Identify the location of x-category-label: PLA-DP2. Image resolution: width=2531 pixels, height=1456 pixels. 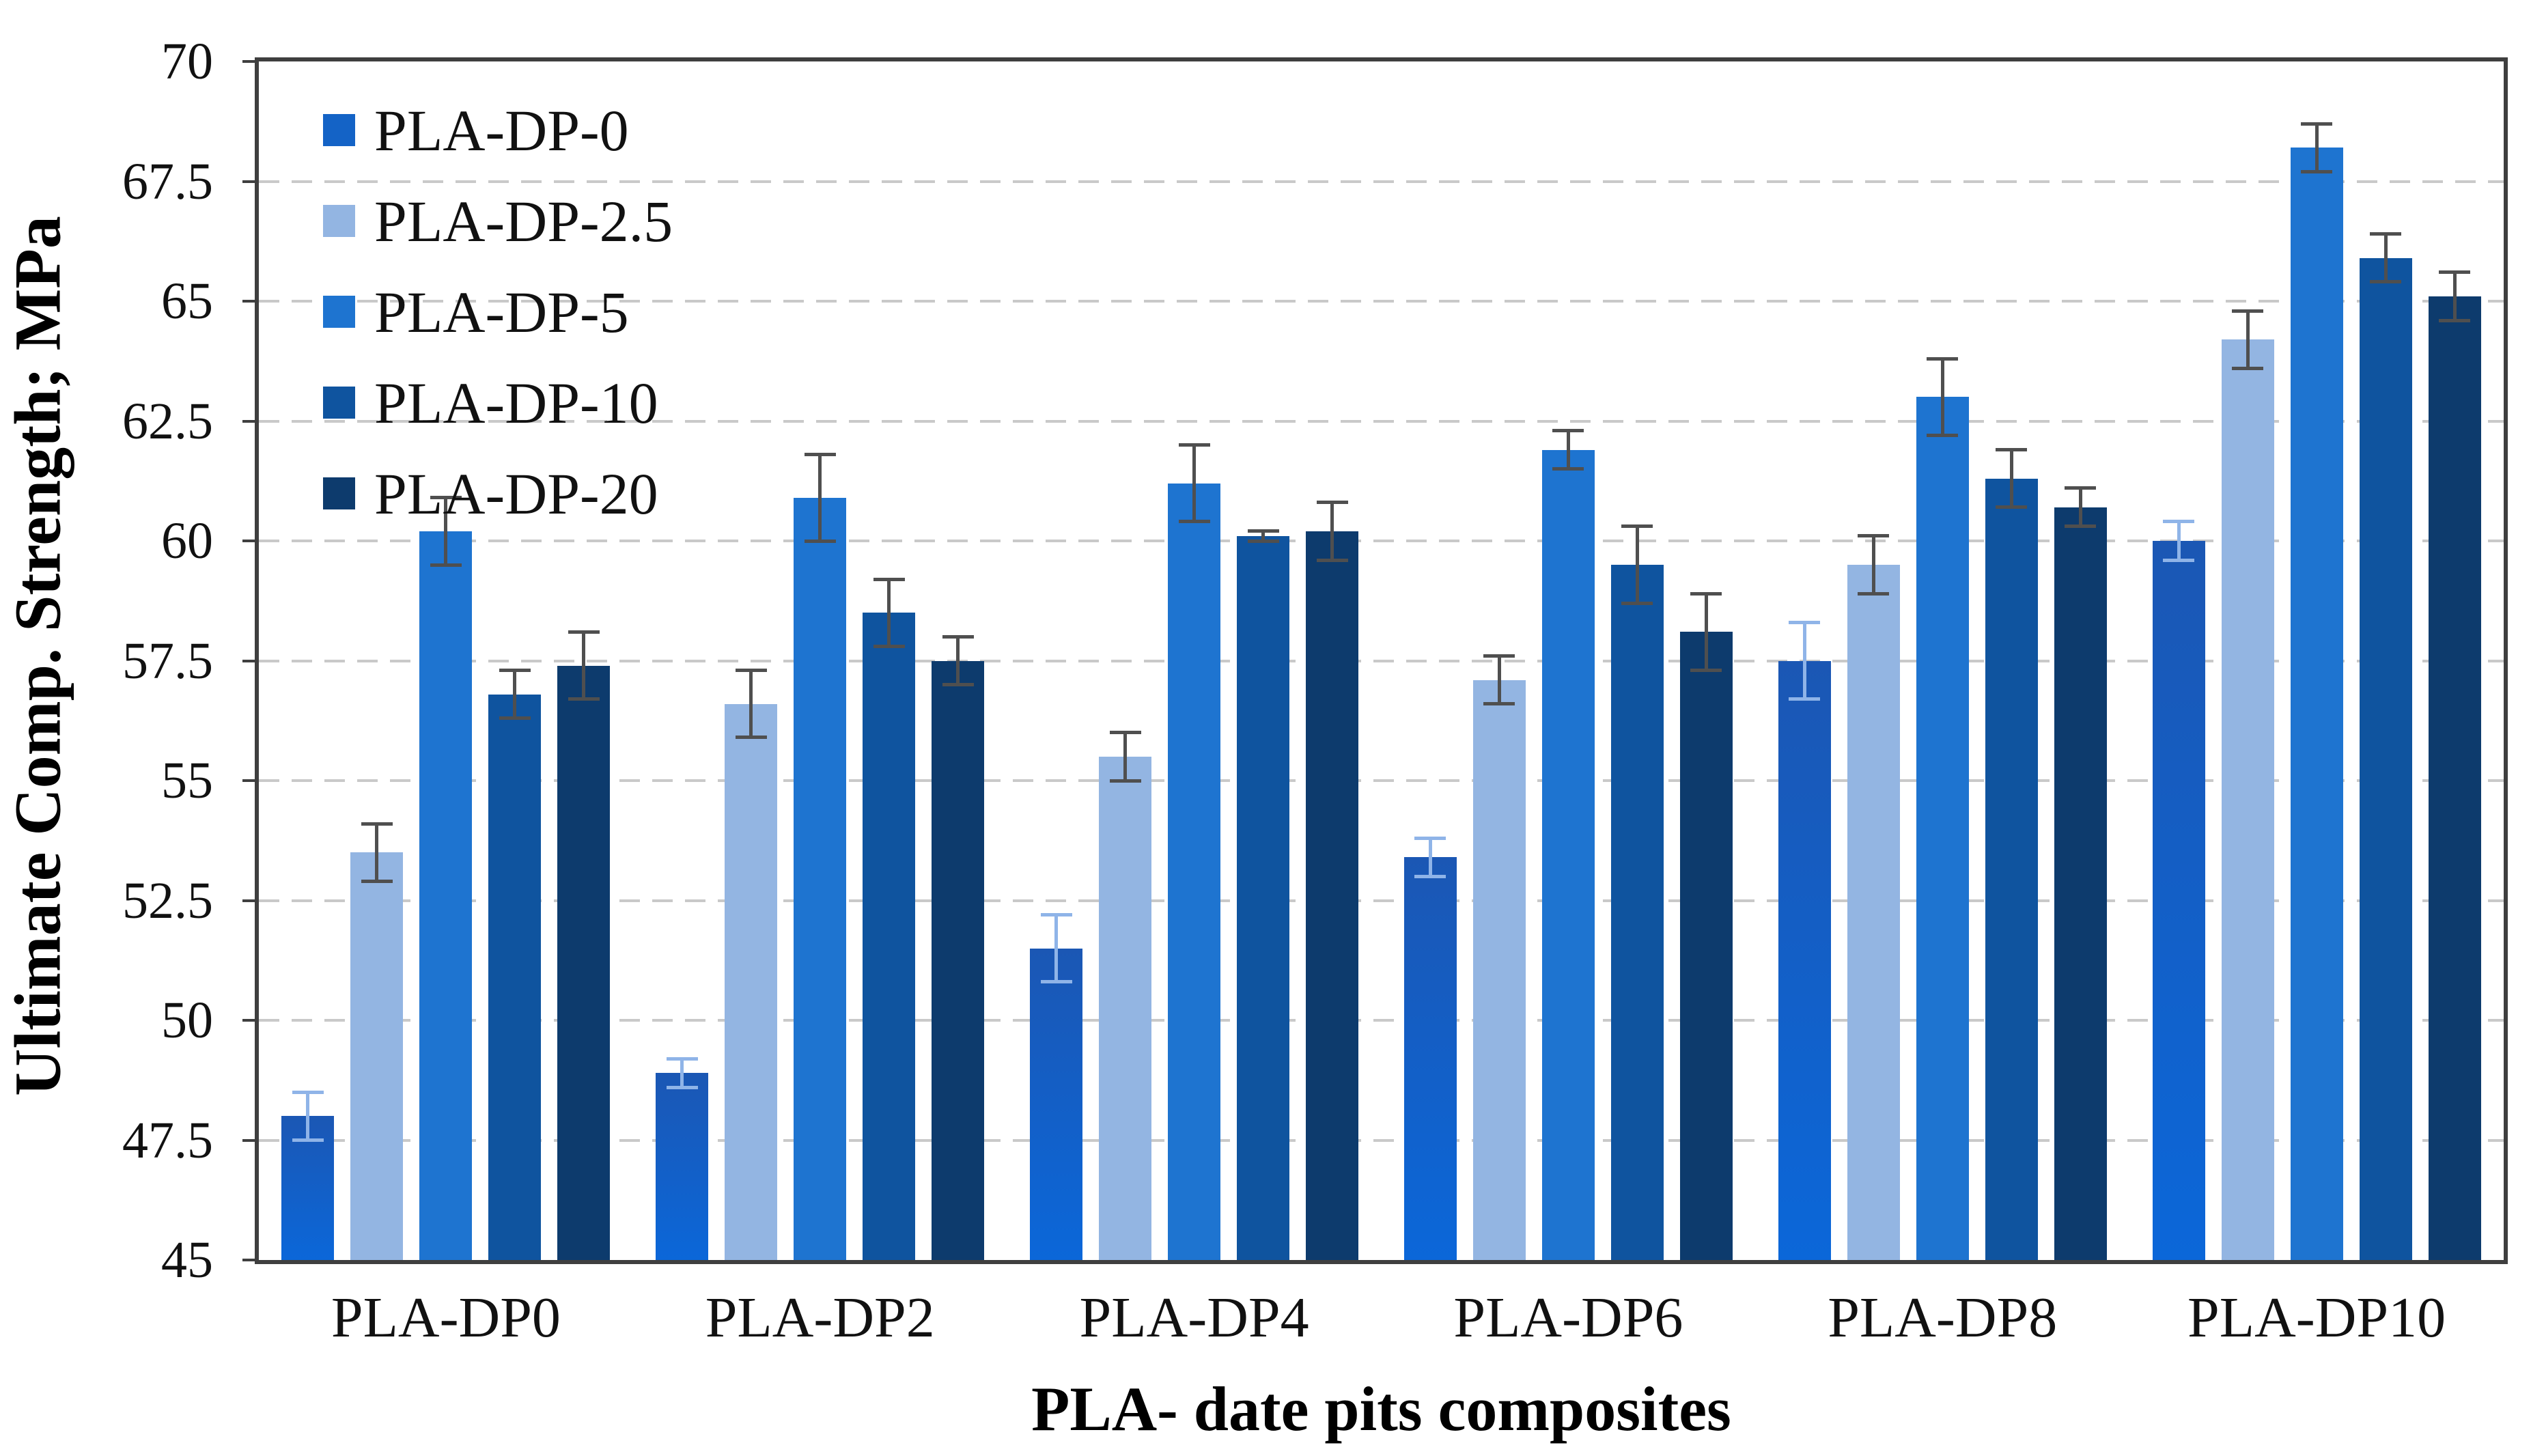
(820, 1317).